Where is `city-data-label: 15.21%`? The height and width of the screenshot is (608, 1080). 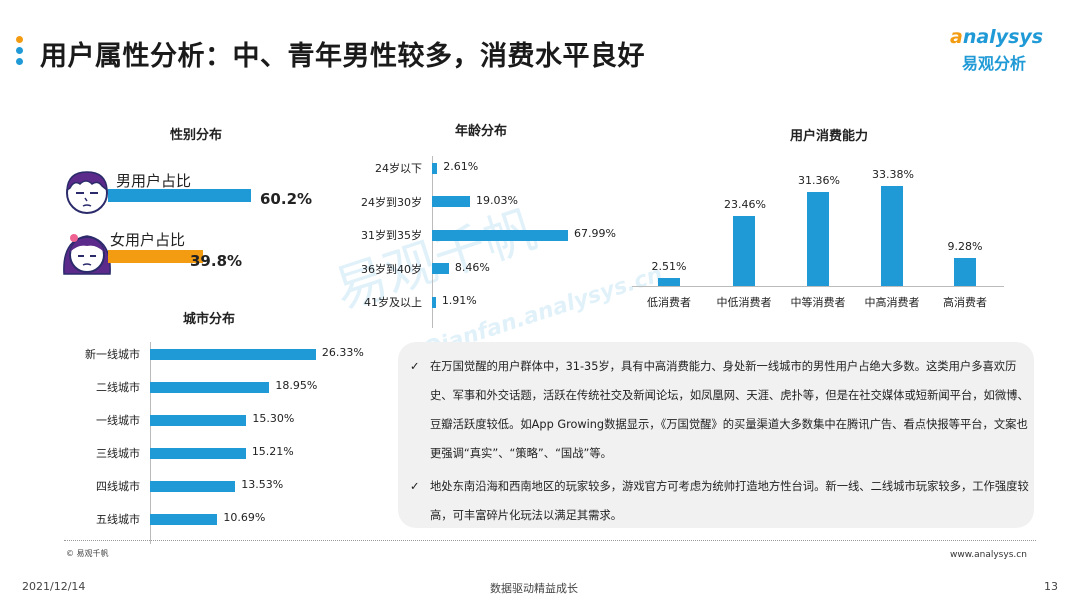 city-data-label: 15.21% is located at coordinates (272, 451).